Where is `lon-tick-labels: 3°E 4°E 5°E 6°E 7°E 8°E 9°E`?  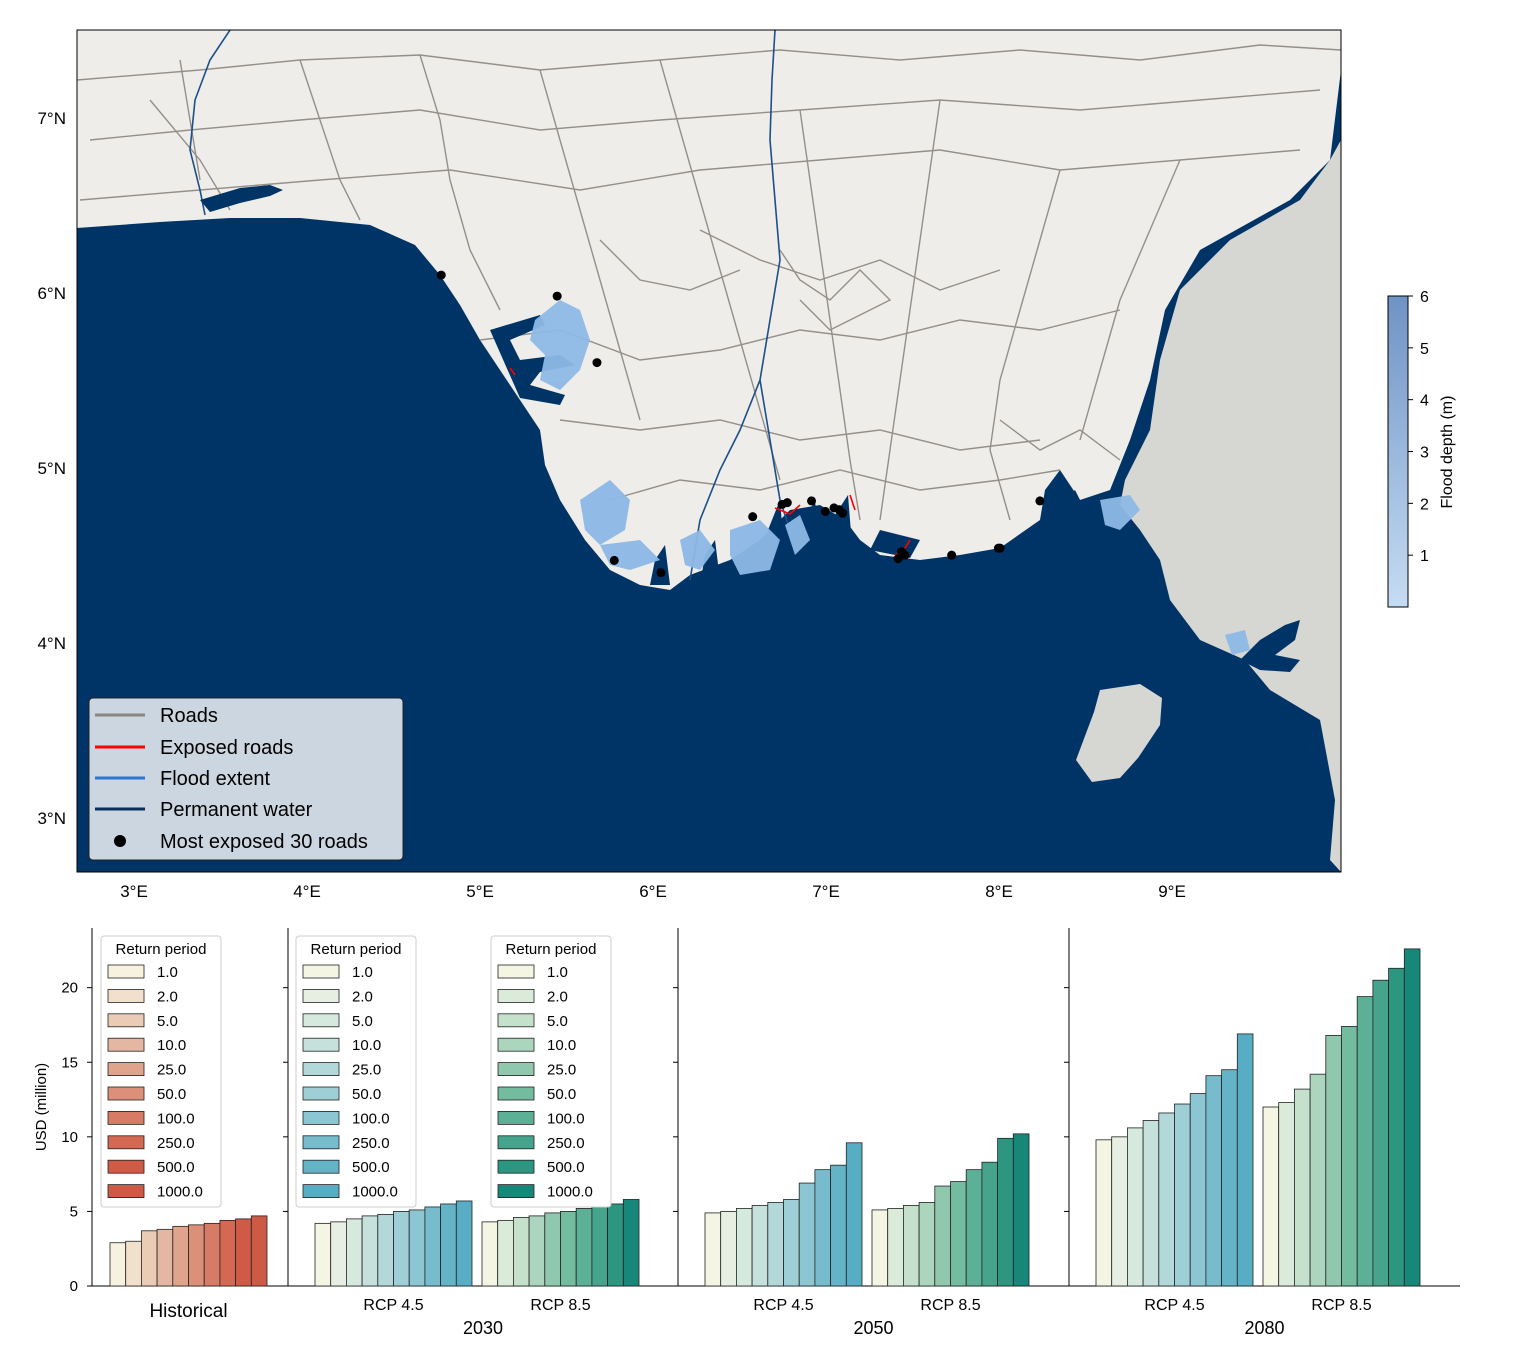 lon-tick-labels: 3°E 4°E 5°E 6°E 7°E 8°E 9°E is located at coordinates (653, 891).